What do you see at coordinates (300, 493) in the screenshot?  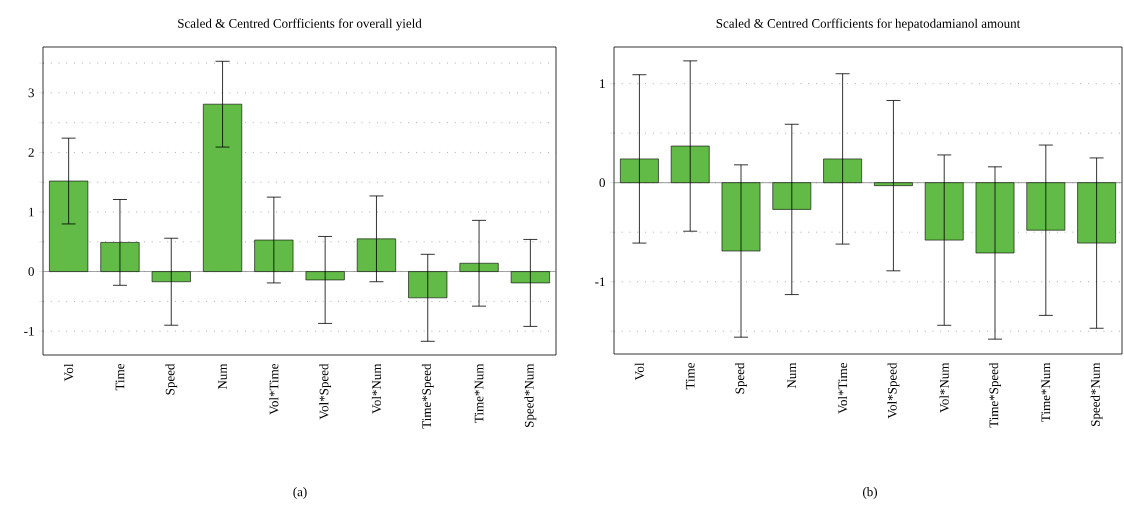 I see `text: (a)` at bounding box center [300, 493].